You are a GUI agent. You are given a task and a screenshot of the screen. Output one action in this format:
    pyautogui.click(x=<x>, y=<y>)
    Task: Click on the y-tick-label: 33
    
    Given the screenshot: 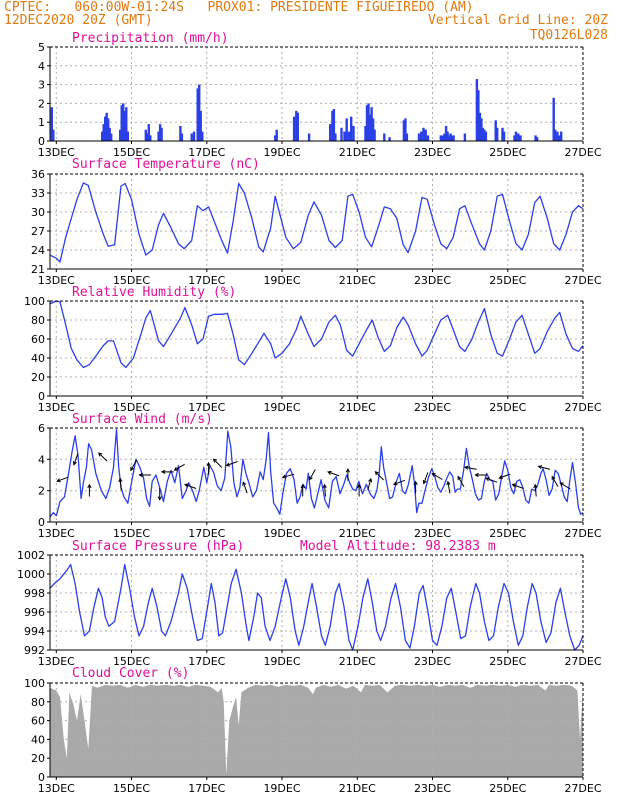 What is the action you would take?
    pyautogui.click(x=38, y=193)
    